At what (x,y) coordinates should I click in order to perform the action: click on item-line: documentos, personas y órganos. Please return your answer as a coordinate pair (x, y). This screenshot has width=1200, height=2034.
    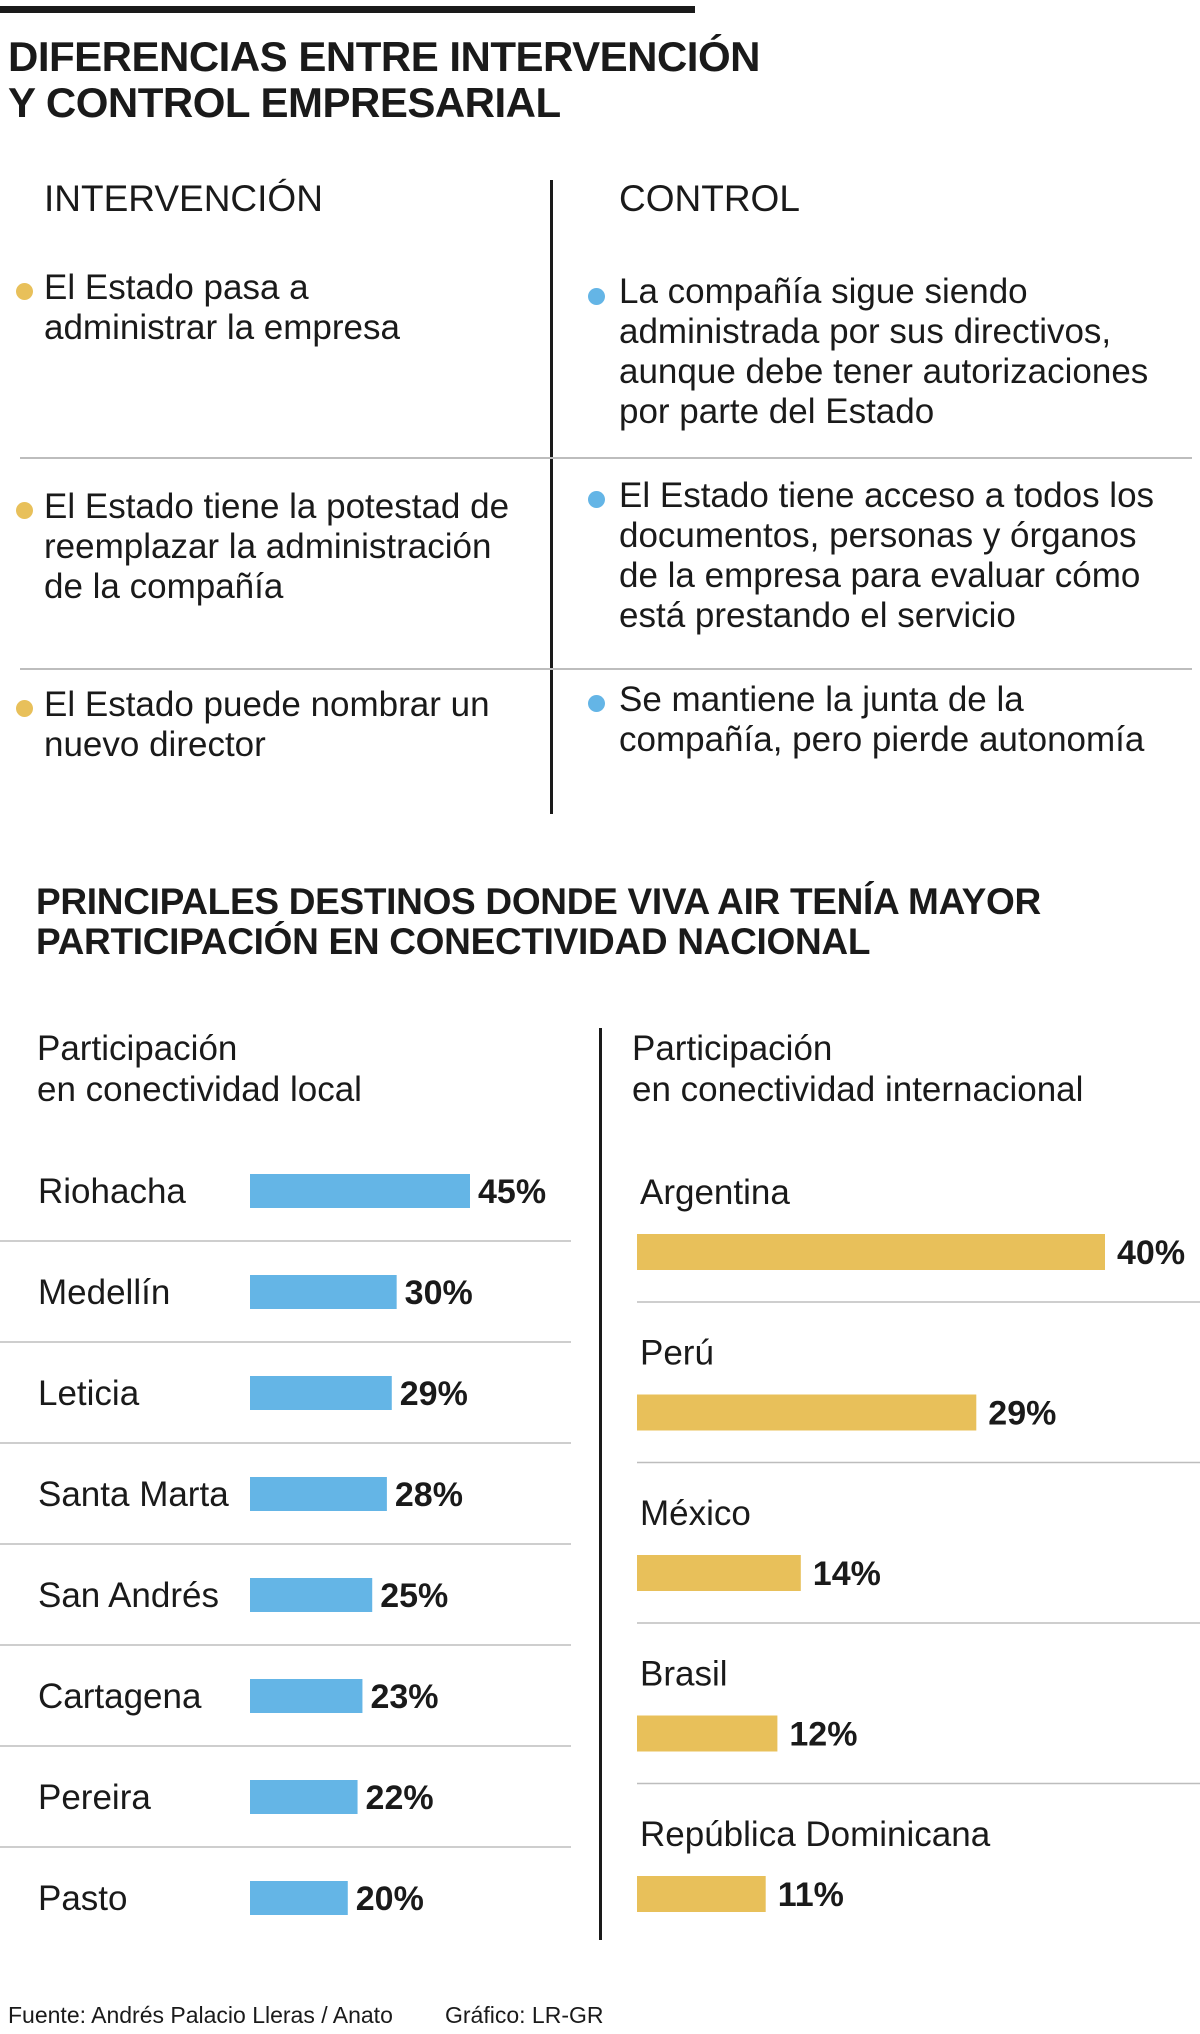
    Looking at the image, I should click on (878, 535).